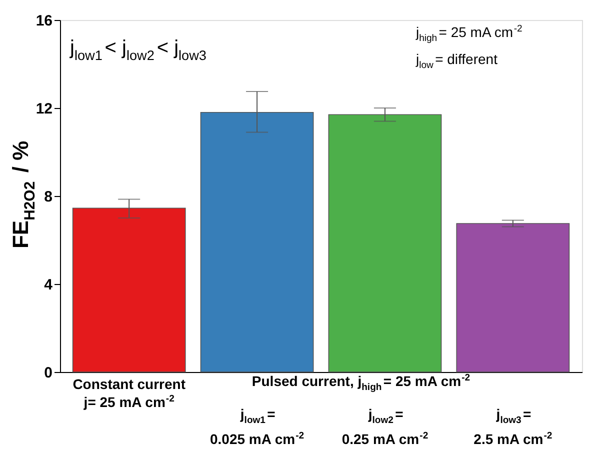 The width and height of the screenshot is (590, 461). What do you see at coordinates (513, 297) in the screenshot?
I see `bar` at bounding box center [513, 297].